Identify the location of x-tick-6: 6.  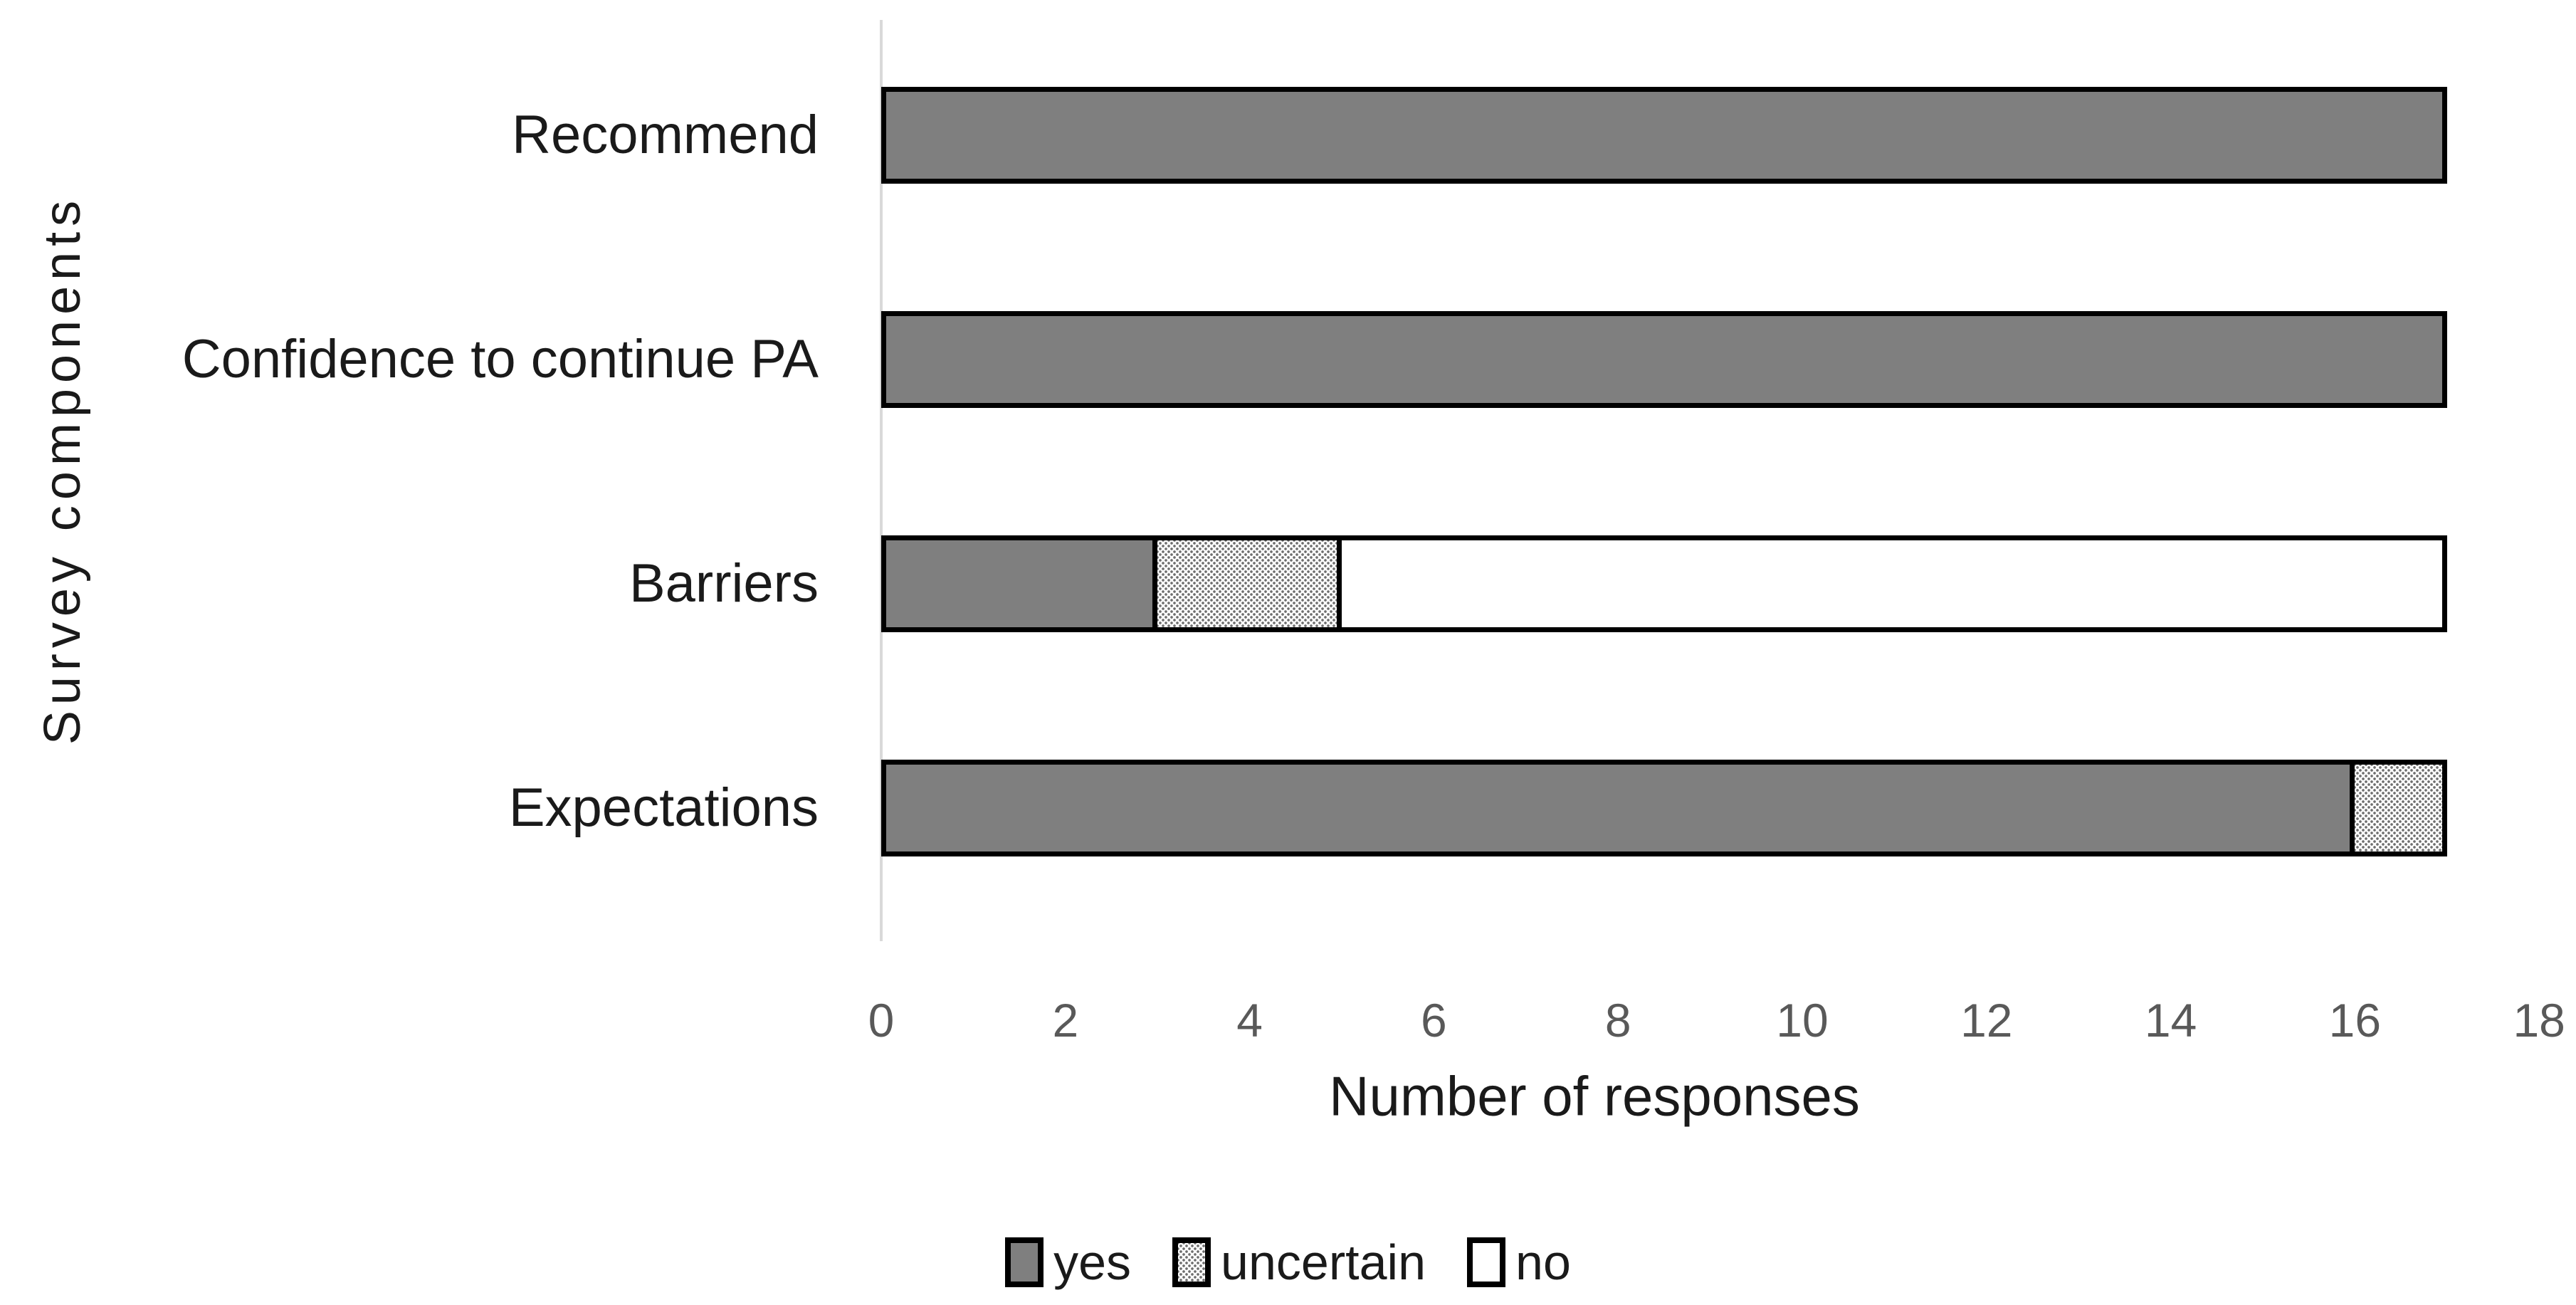
(1434, 1021).